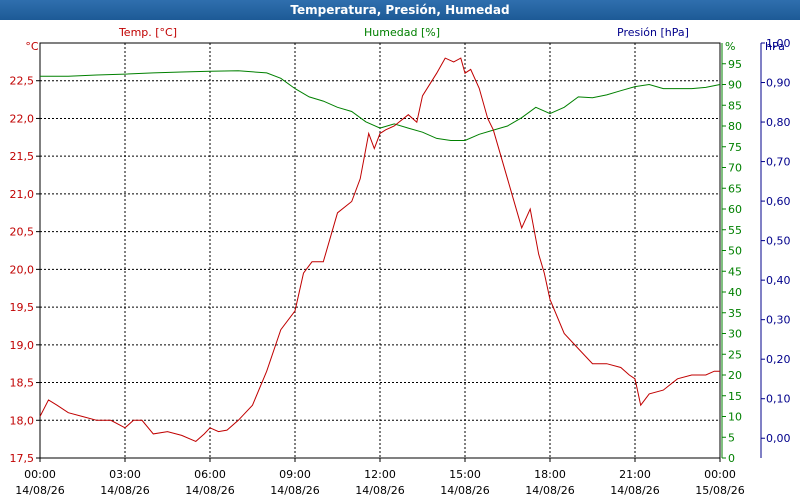  I want to click on humidity-tick-label: 15, so click(735, 396).